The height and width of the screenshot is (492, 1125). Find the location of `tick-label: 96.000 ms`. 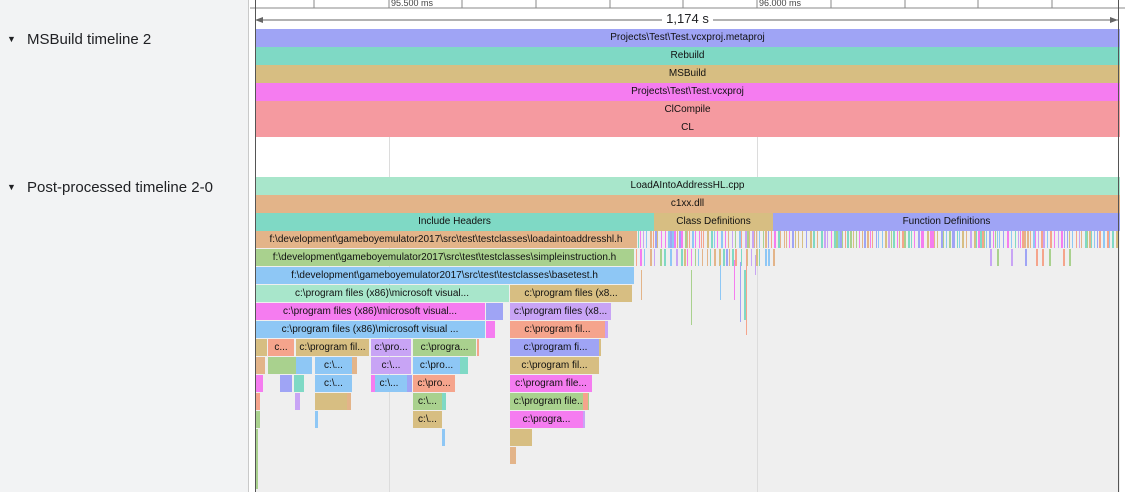

tick-label: 96.000 ms is located at coordinates (780, 4).